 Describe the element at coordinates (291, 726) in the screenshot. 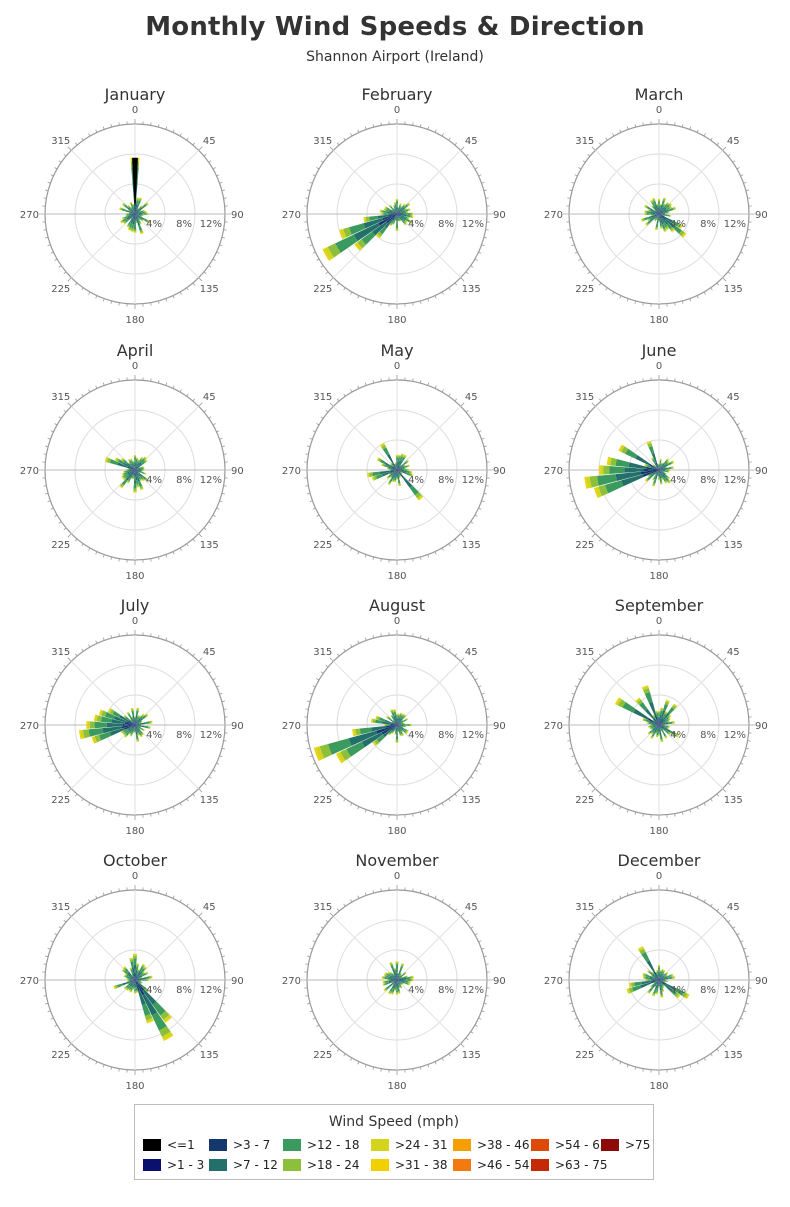

I see `angle-label: 270` at that location.